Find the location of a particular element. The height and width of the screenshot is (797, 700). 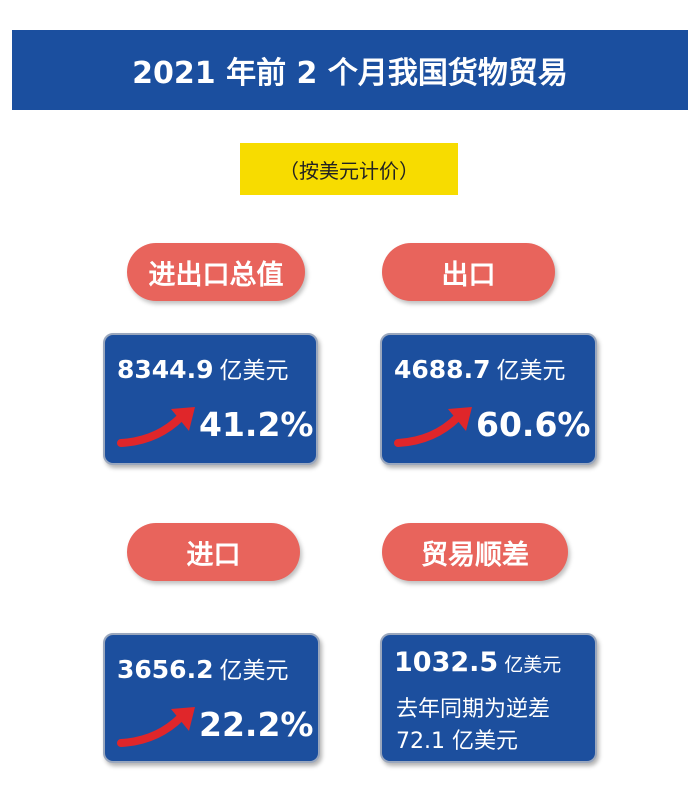

label-pill: 出口 is located at coordinates (468, 272).